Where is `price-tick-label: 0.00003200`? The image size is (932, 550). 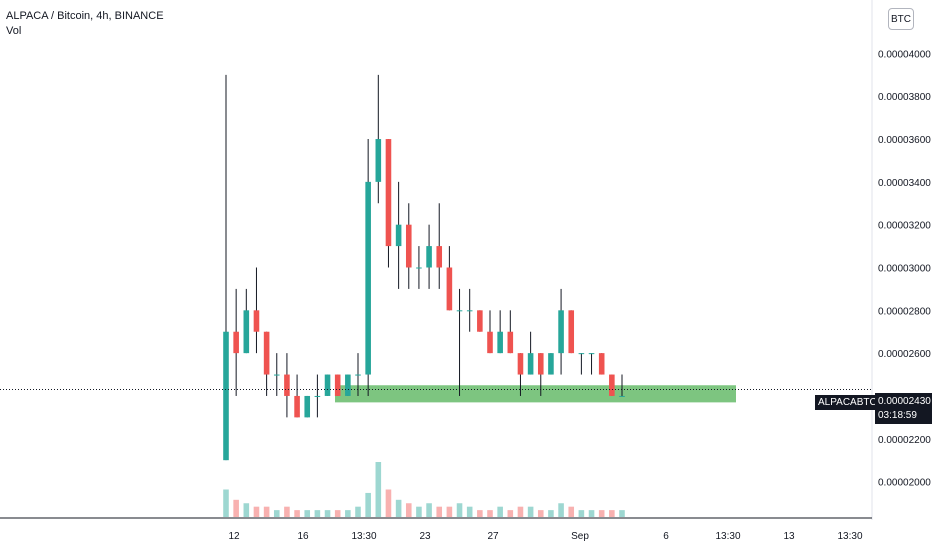 price-tick-label: 0.00003200 is located at coordinates (904, 226).